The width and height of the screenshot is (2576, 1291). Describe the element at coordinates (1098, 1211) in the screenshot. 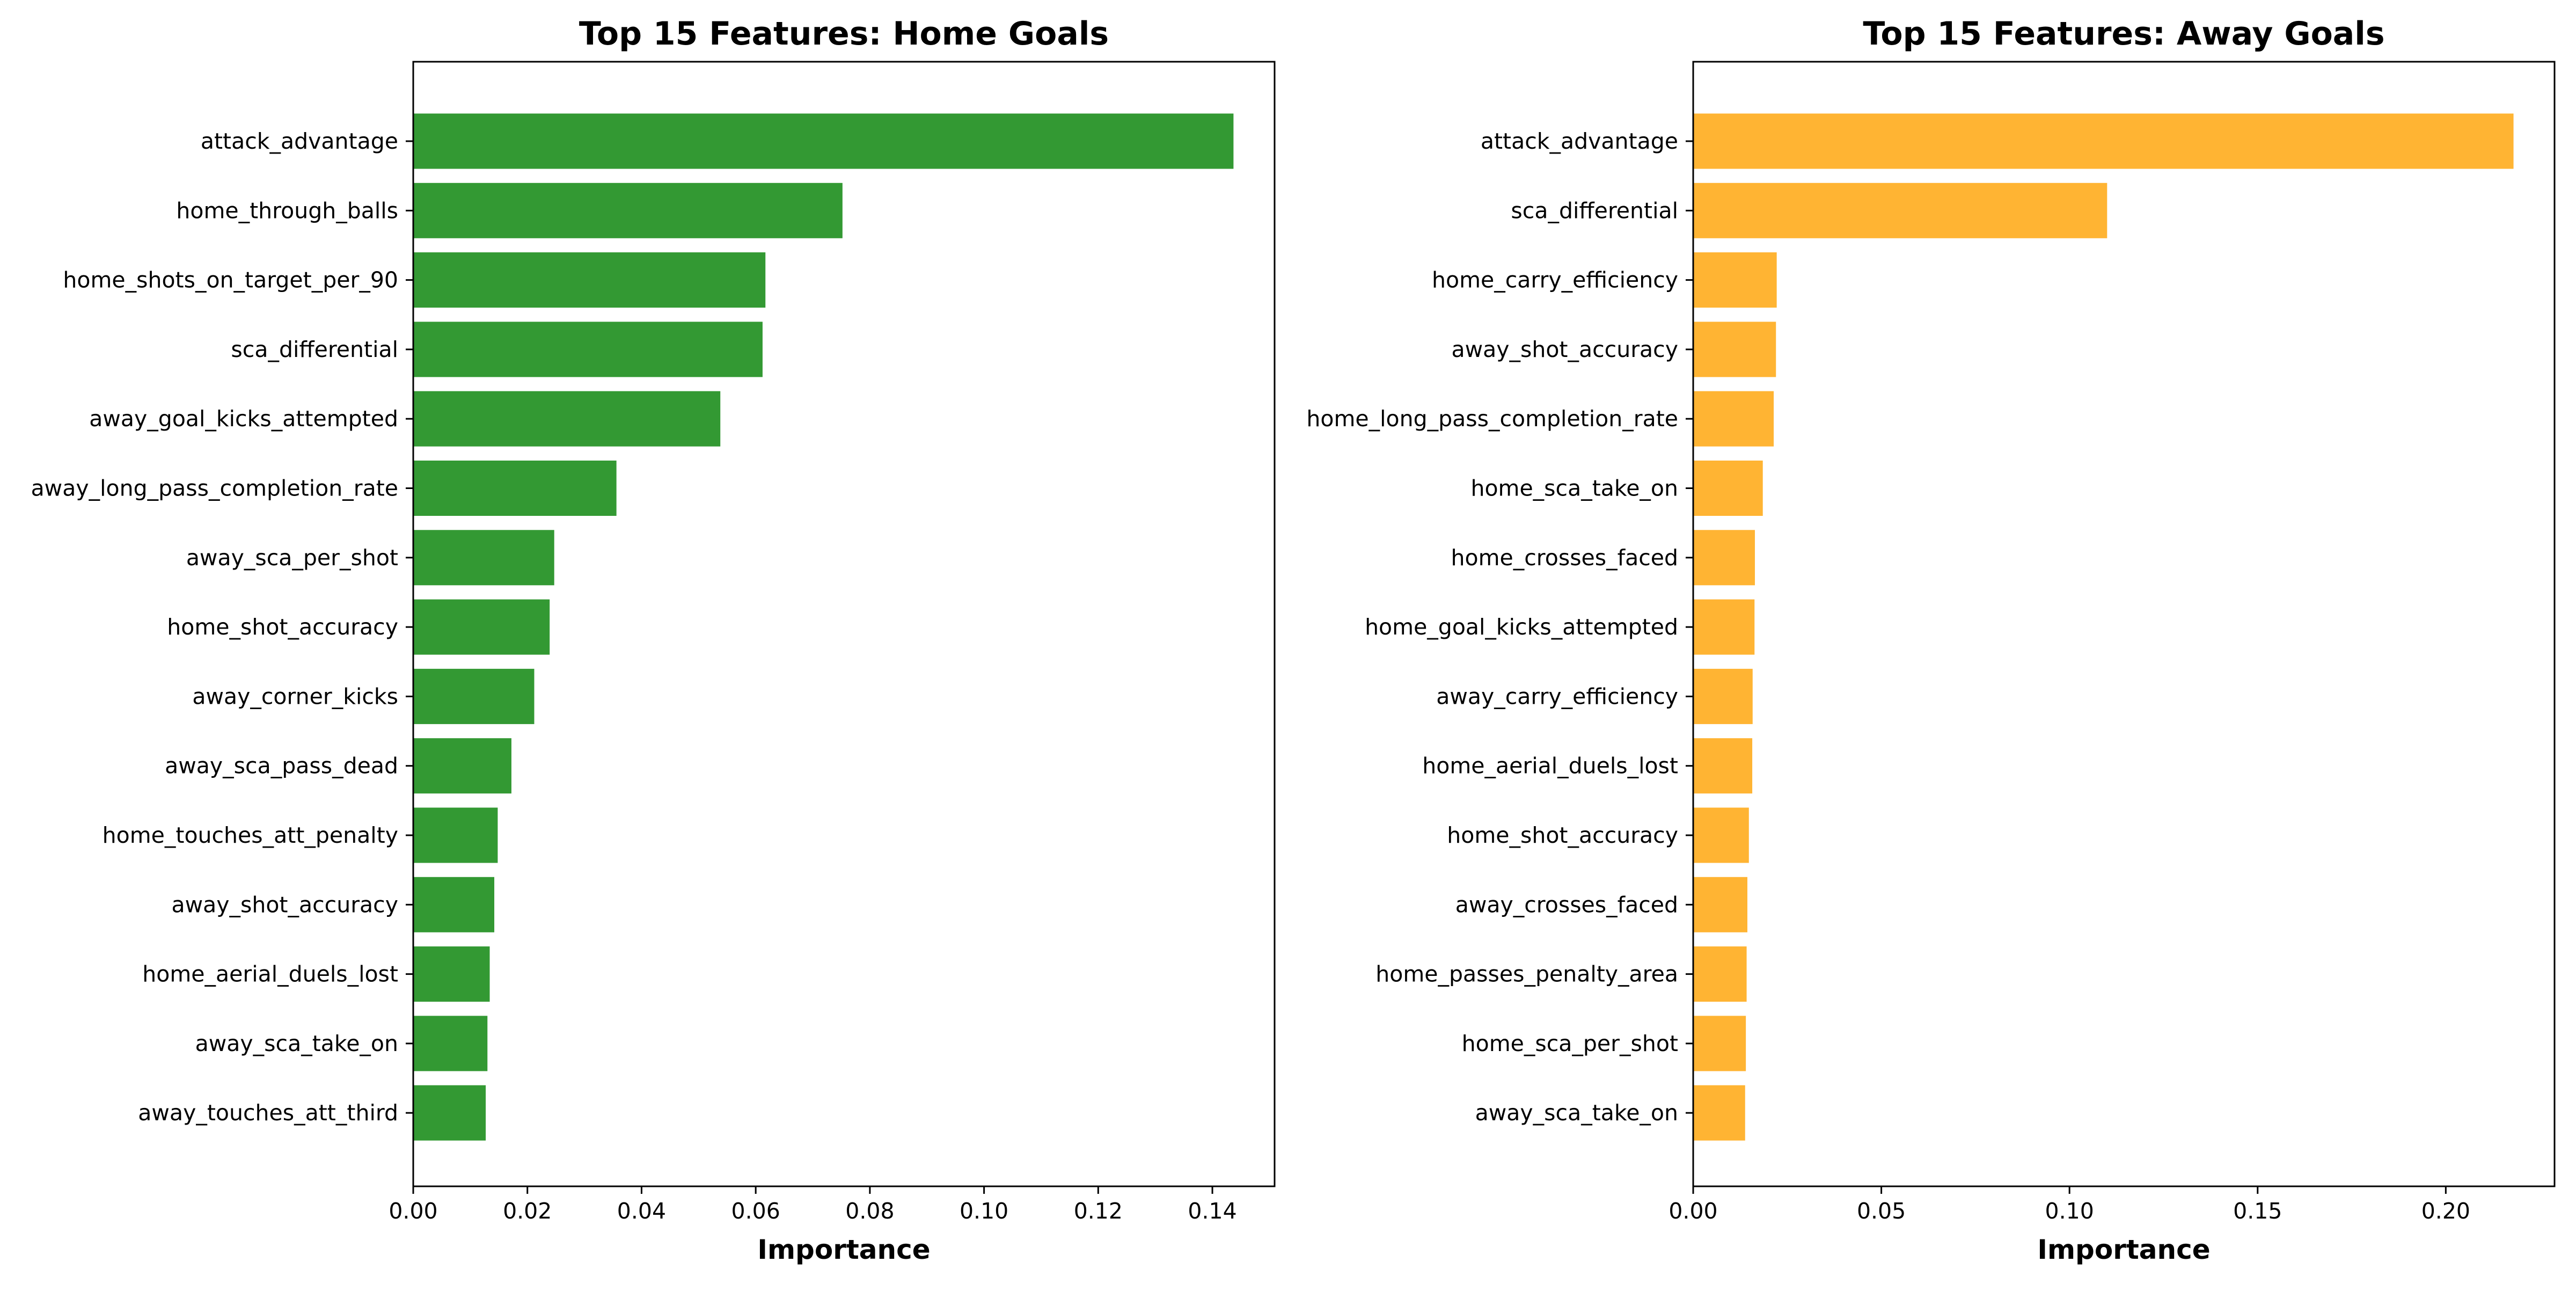

I see `x-tick-label: 0.12` at that location.